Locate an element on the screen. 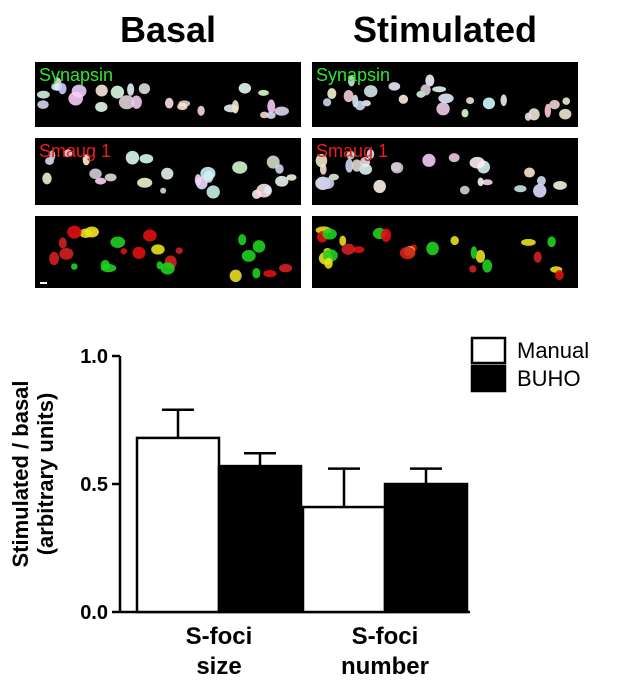 The height and width of the screenshot is (697, 631). row-label: Smaug 1 is located at coordinates (352, 151).